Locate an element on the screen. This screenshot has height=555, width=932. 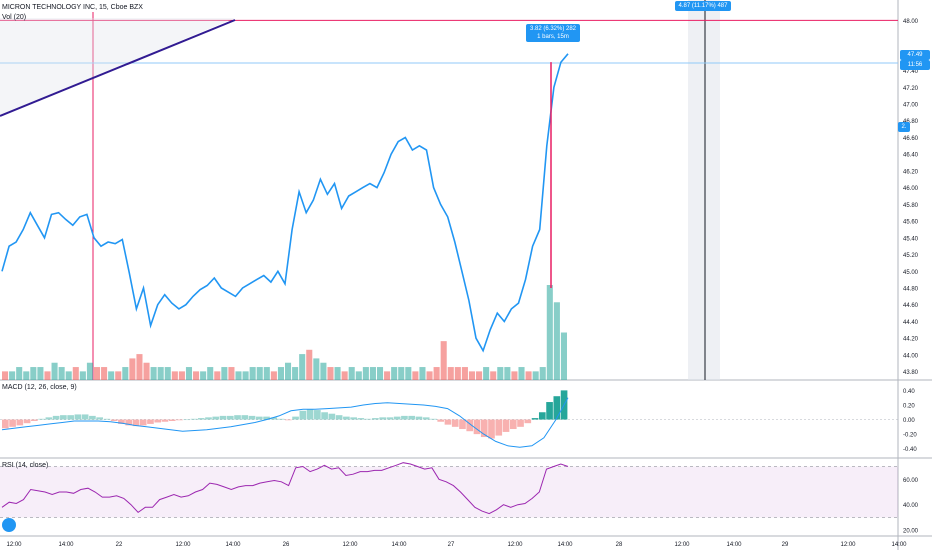
rsi-tick-label: 40.00 is located at coordinates (911, 506).